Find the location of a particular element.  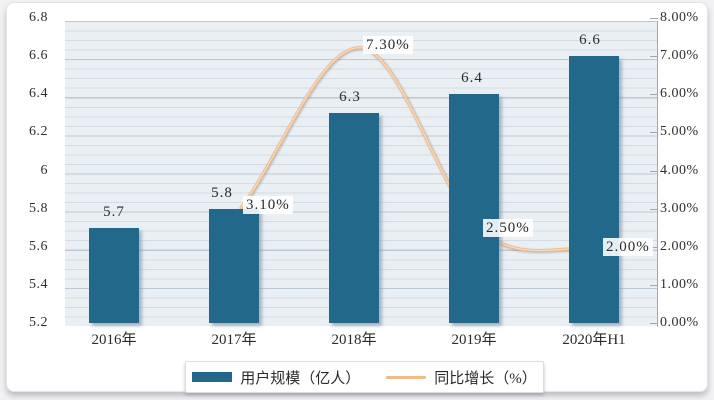

legend-item-growth: 同比增长（%） is located at coordinates (461, 377).